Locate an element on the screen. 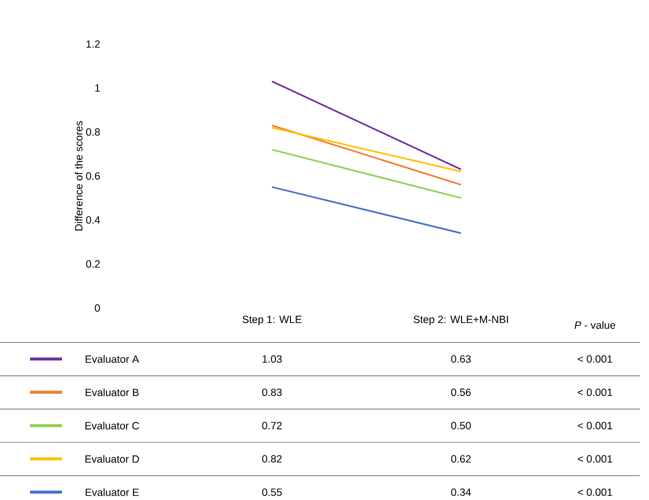 The image size is (649, 500). x-tick-label: Step 2: WLE+M-NBI is located at coordinates (461, 321).